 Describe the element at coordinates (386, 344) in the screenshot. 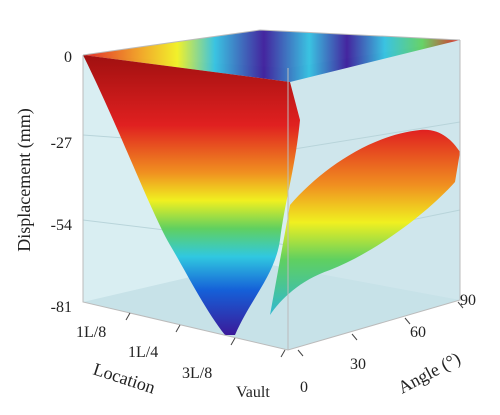

I see `angle-axis-ticks: 0 30 60 90` at that location.